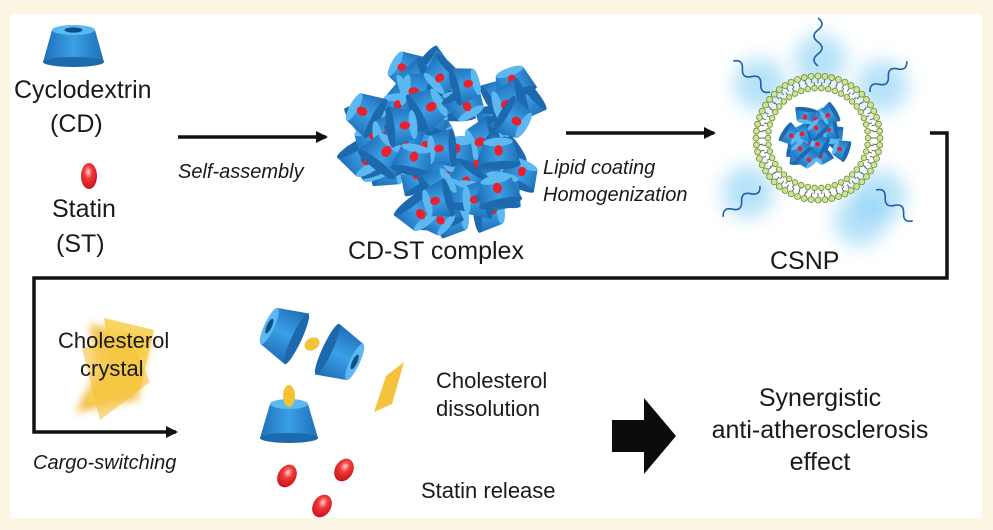  I want to click on statin-abbr: (ST), so click(80, 244).